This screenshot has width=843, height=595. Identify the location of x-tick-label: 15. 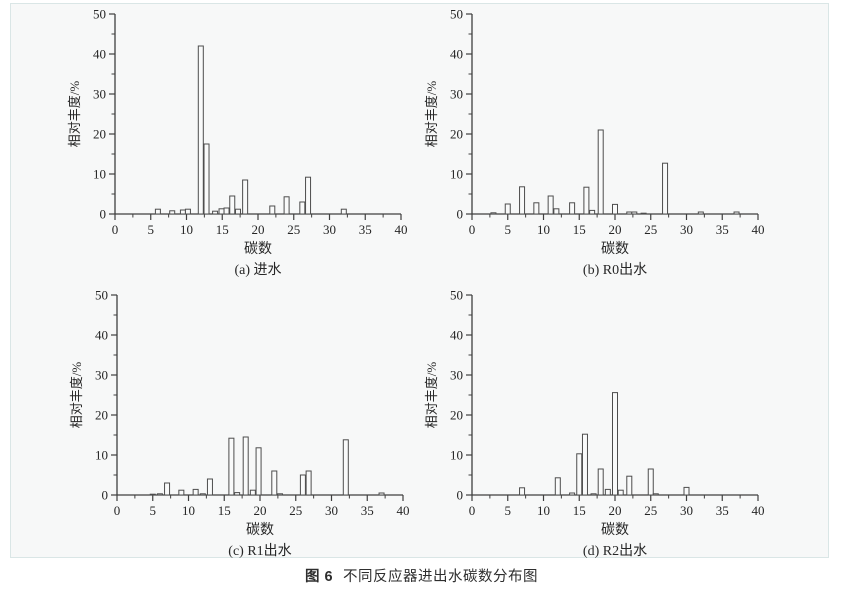
(579, 229).